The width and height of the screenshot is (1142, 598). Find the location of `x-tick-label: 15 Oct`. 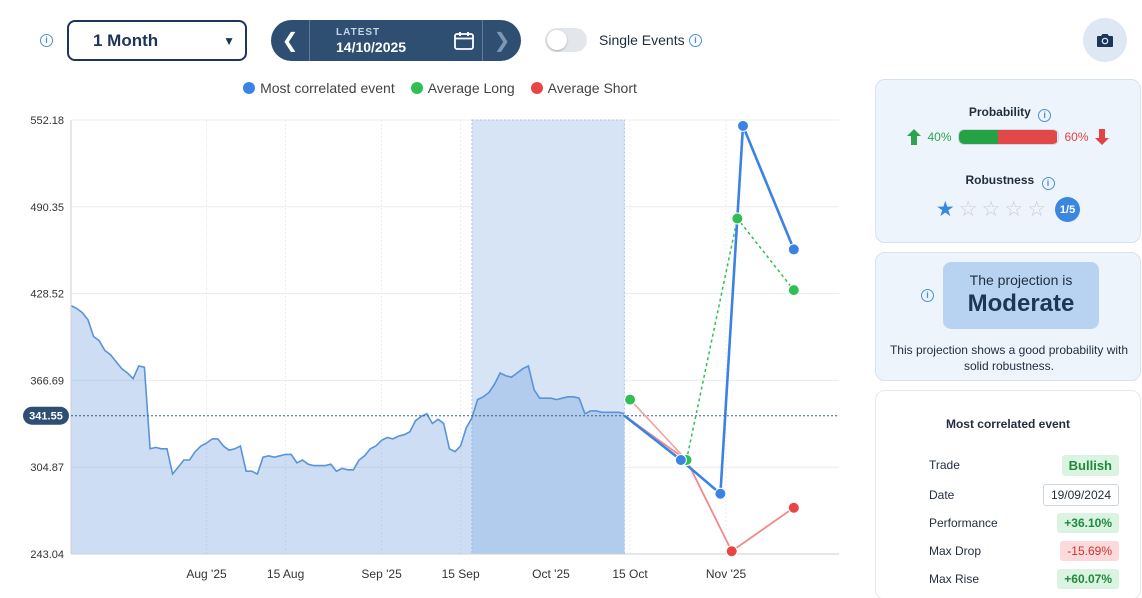

x-tick-label: 15 Oct is located at coordinates (630, 574).